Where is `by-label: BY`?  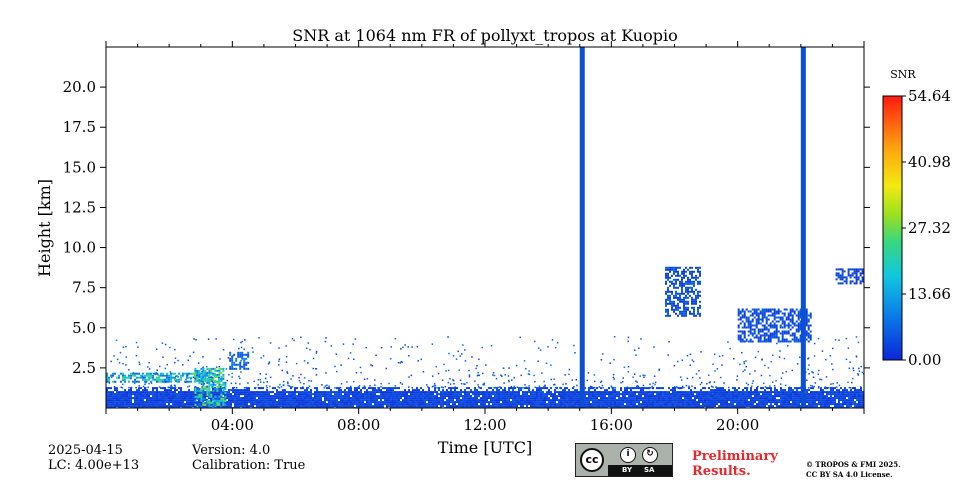 by-label: BY is located at coordinates (627, 470).